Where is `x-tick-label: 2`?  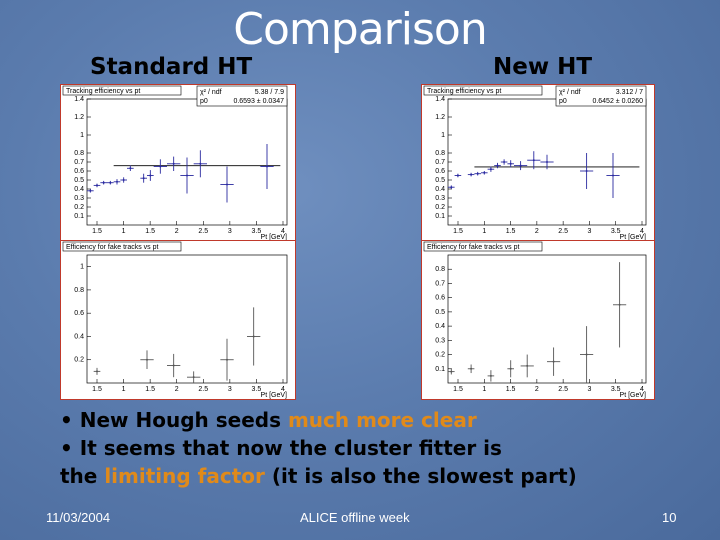 x-tick-label: 2 is located at coordinates (177, 231).